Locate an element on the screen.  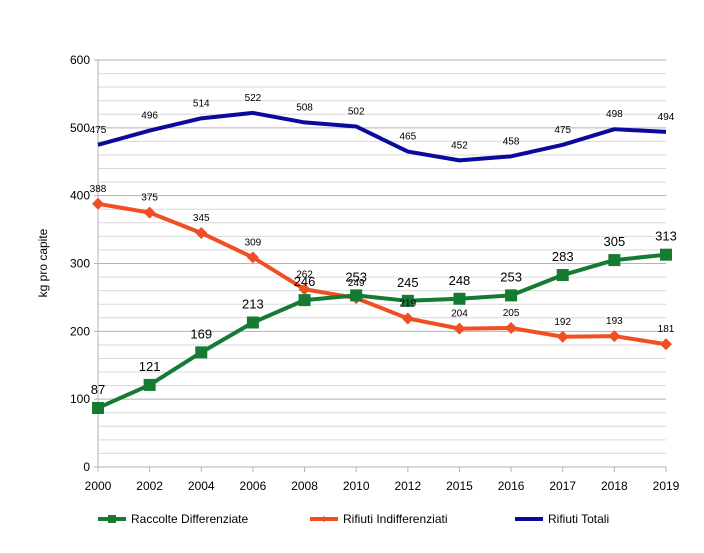
data-label: 248 is located at coordinates (460, 280).